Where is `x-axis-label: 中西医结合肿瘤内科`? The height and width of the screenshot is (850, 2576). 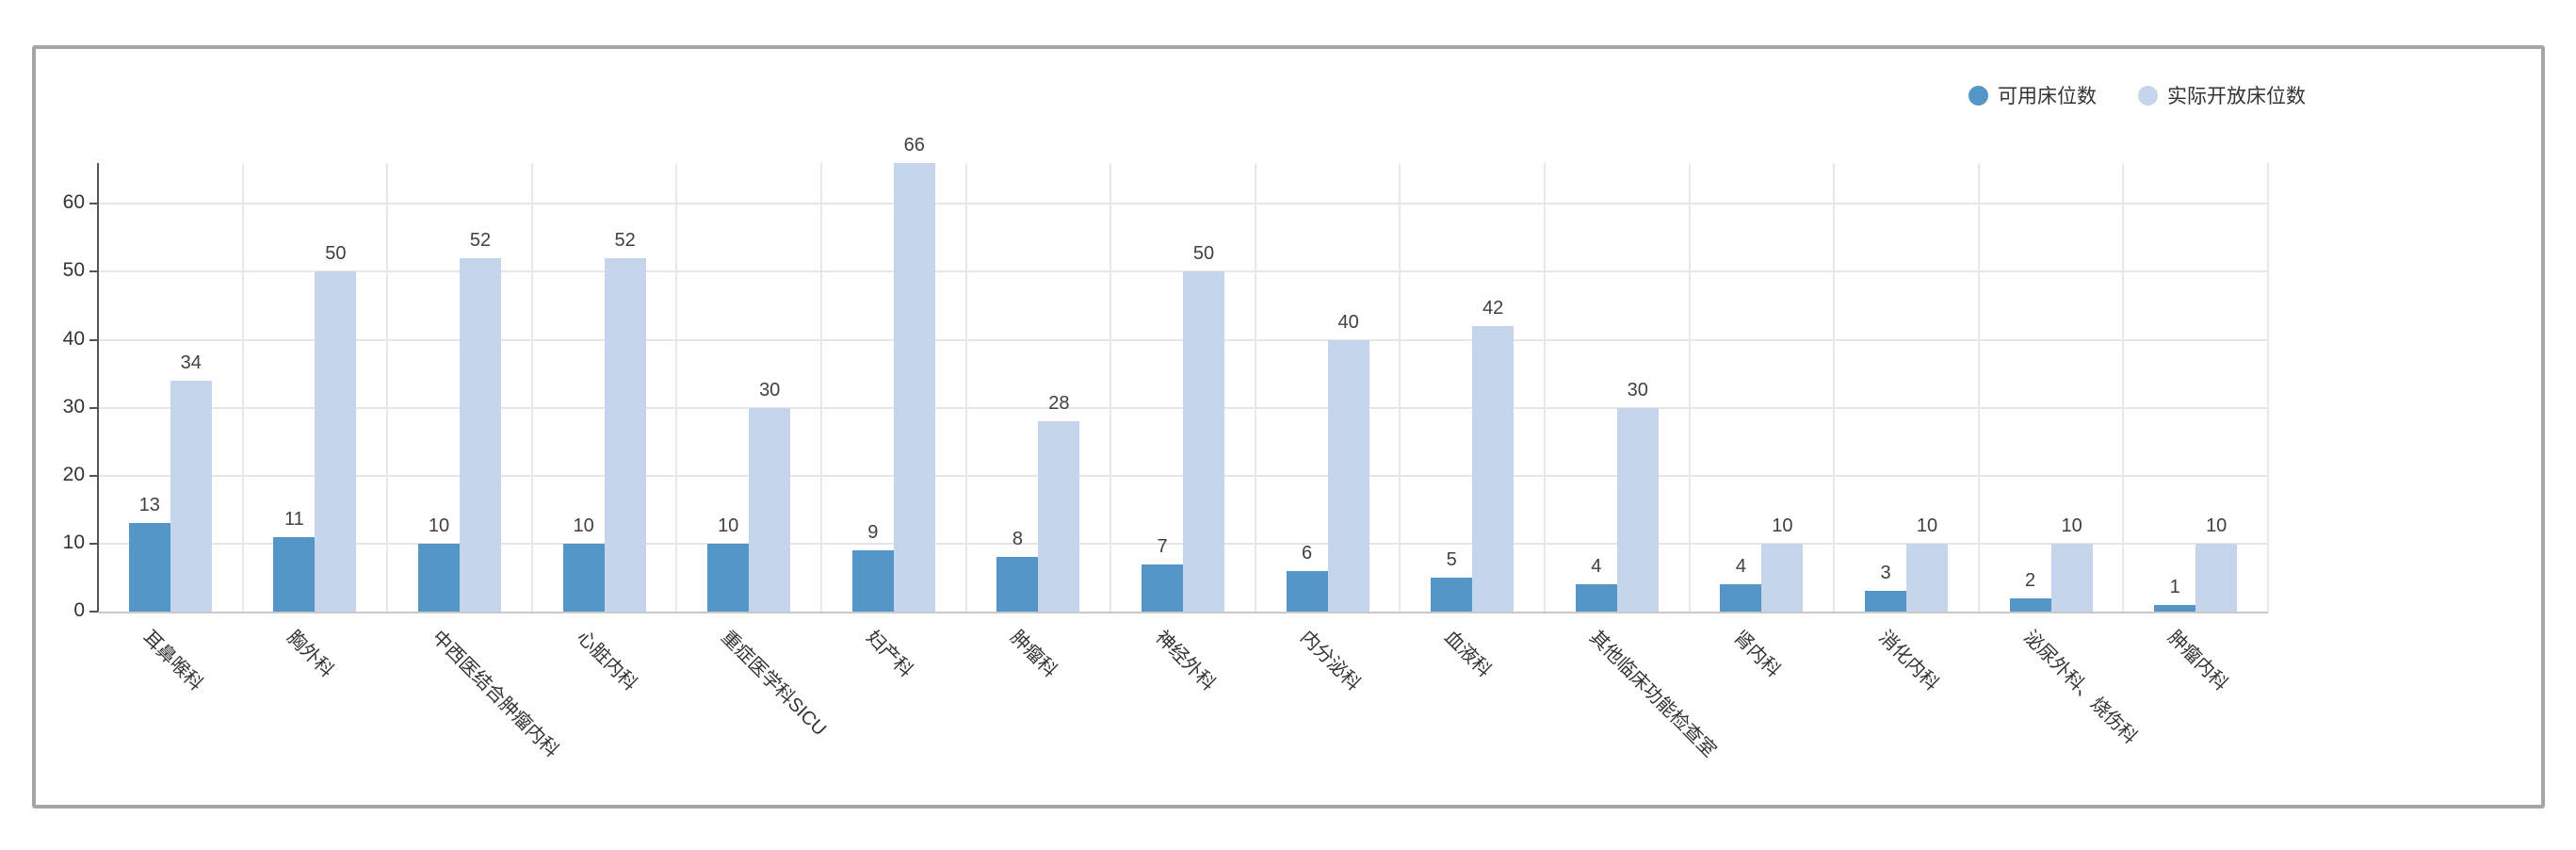 x-axis-label: 中西医结合肿瘤内科 is located at coordinates (495, 694).